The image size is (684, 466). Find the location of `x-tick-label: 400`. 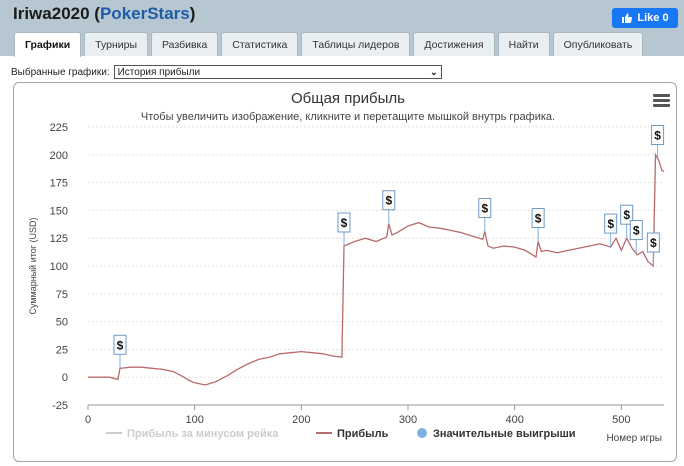

x-tick-label: 400 is located at coordinates (514, 420).